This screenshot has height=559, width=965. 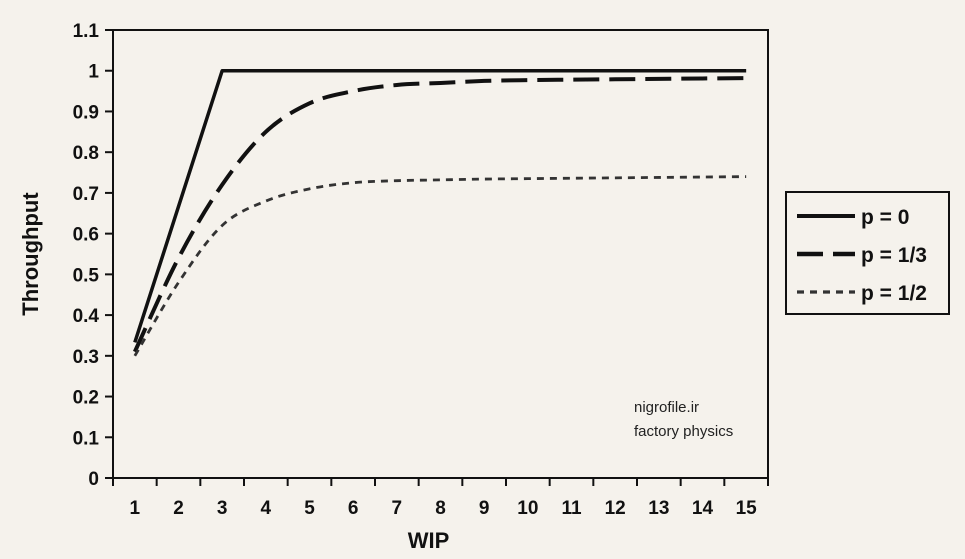 What do you see at coordinates (894, 293) in the screenshot?
I see `legend-label-3: p = 1/2` at bounding box center [894, 293].